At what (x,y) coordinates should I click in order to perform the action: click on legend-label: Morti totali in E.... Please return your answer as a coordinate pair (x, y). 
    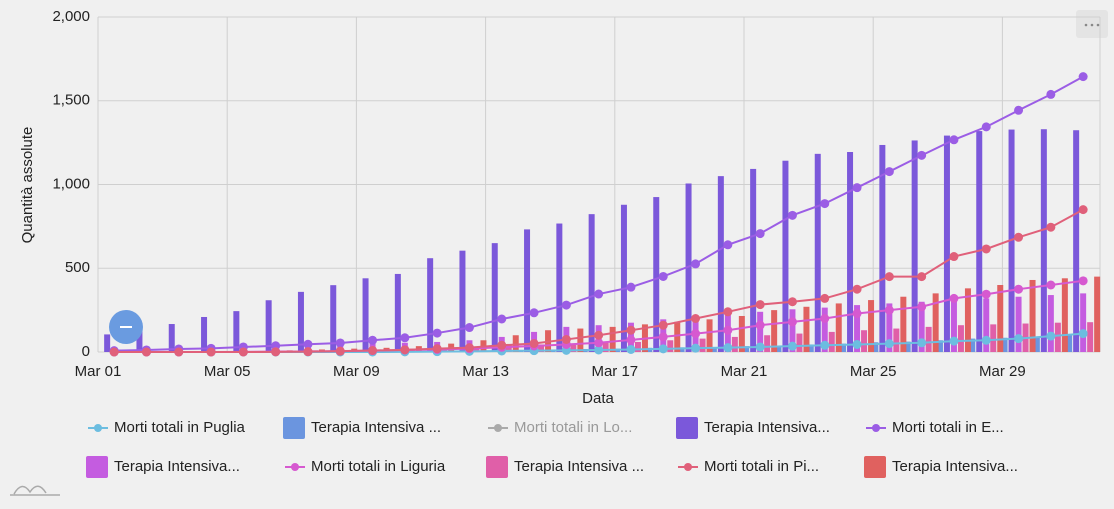
    Looking at the image, I should click on (948, 427).